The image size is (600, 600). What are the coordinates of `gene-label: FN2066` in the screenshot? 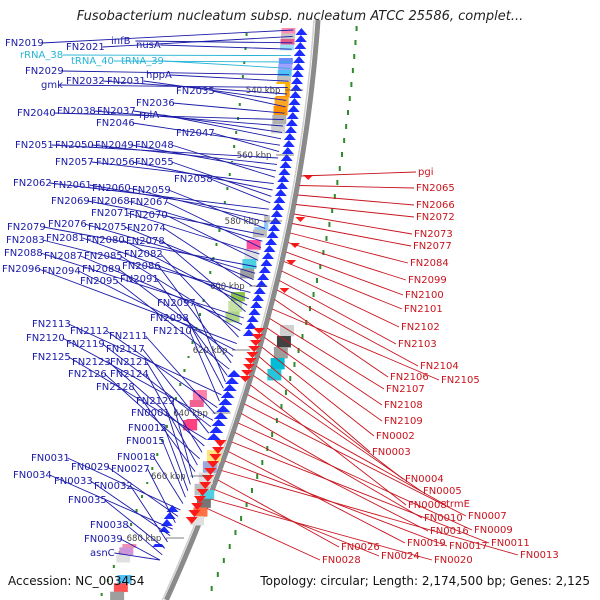 It's located at (435, 205).